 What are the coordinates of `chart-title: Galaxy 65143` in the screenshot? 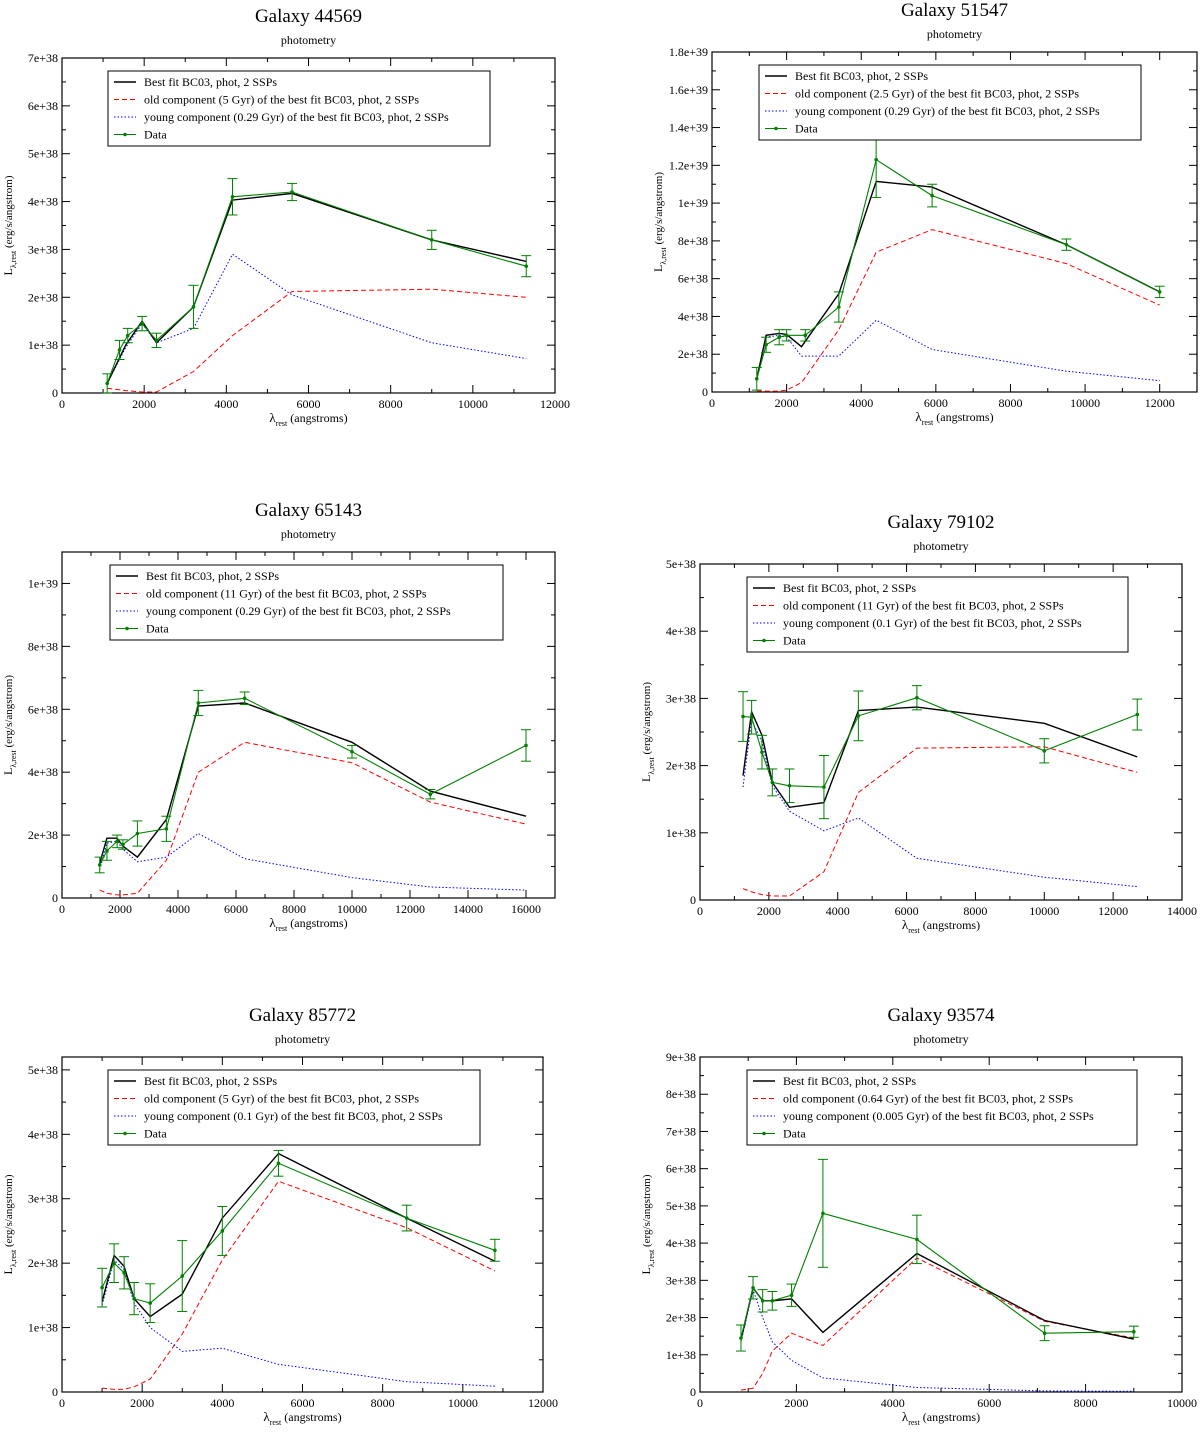 It's located at (308, 510).